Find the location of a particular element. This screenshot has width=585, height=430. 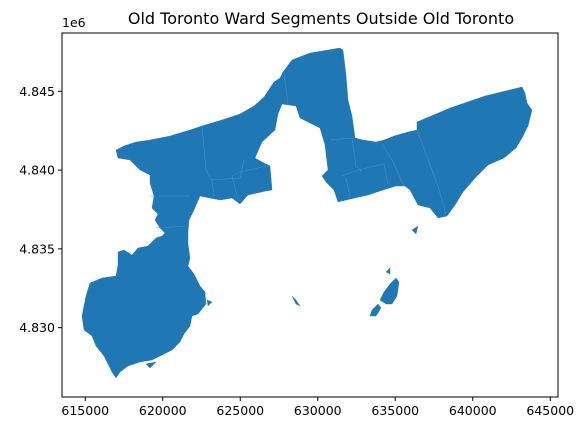

y-axis: 4.830 4.835 4.840 4.845 is located at coordinates (40, 209).